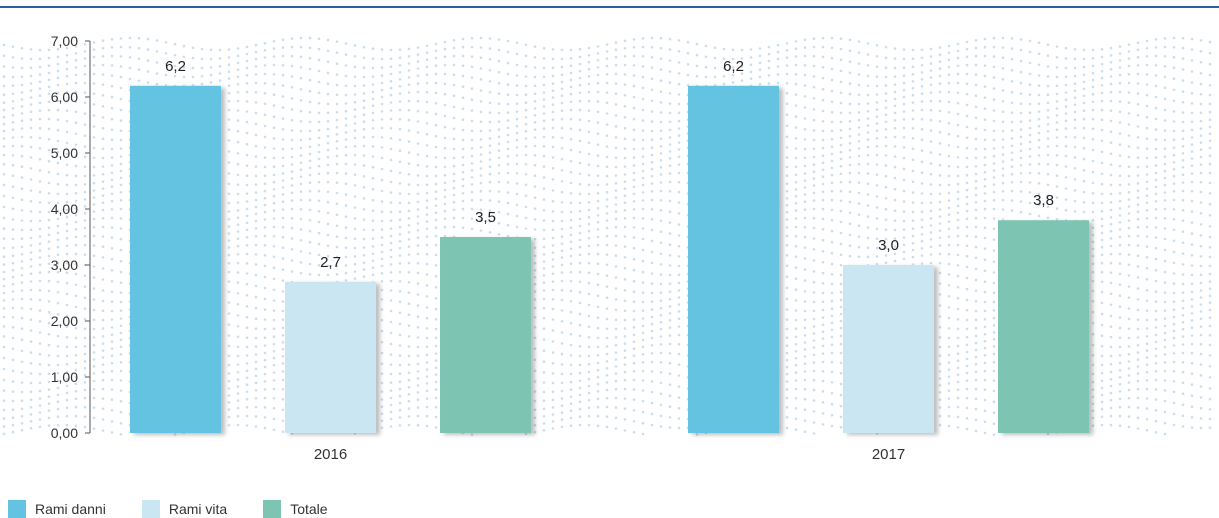 The image size is (1219, 518). What do you see at coordinates (733, 259) in the screenshot?
I see `bar-rami-danni-2017` at bounding box center [733, 259].